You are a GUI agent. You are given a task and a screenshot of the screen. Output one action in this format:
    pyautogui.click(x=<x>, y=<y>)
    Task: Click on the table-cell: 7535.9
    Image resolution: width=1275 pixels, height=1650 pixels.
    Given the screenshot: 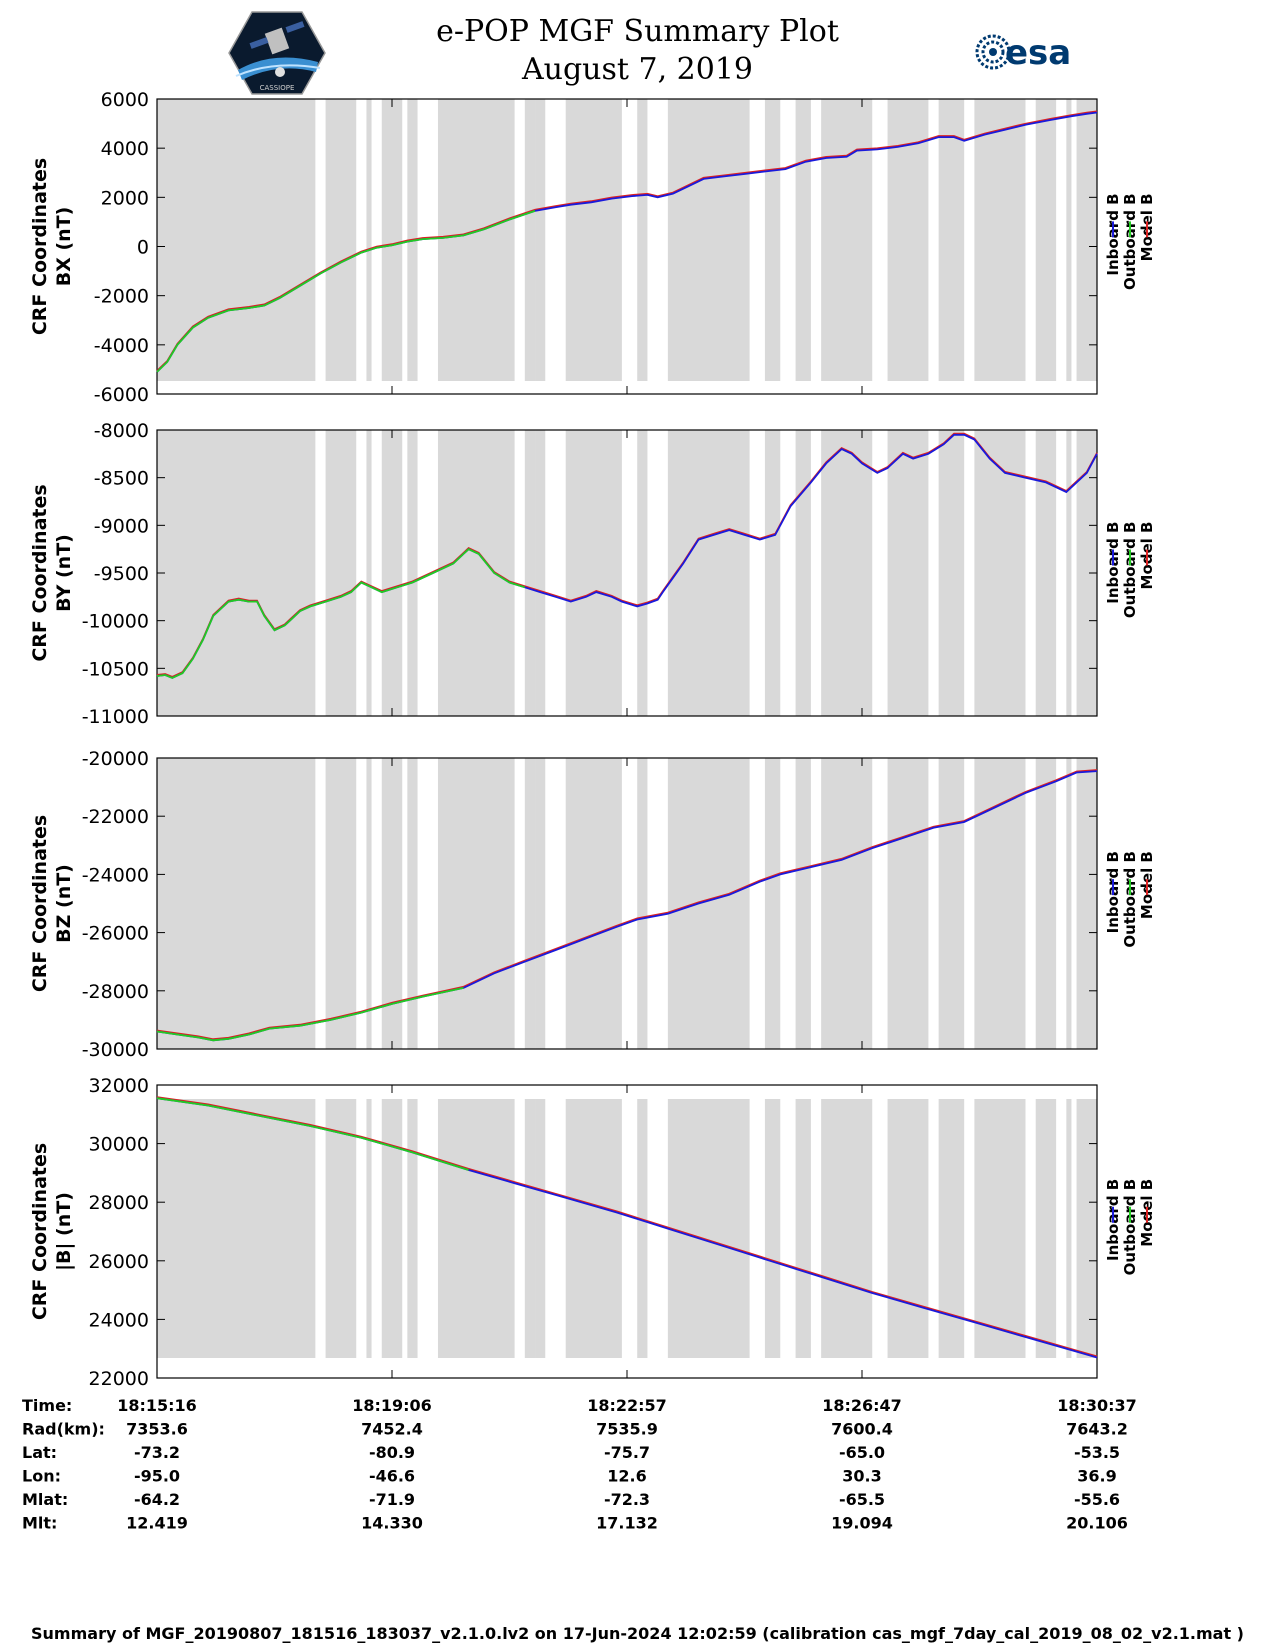 What is the action you would take?
    pyautogui.click(x=627, y=1429)
    